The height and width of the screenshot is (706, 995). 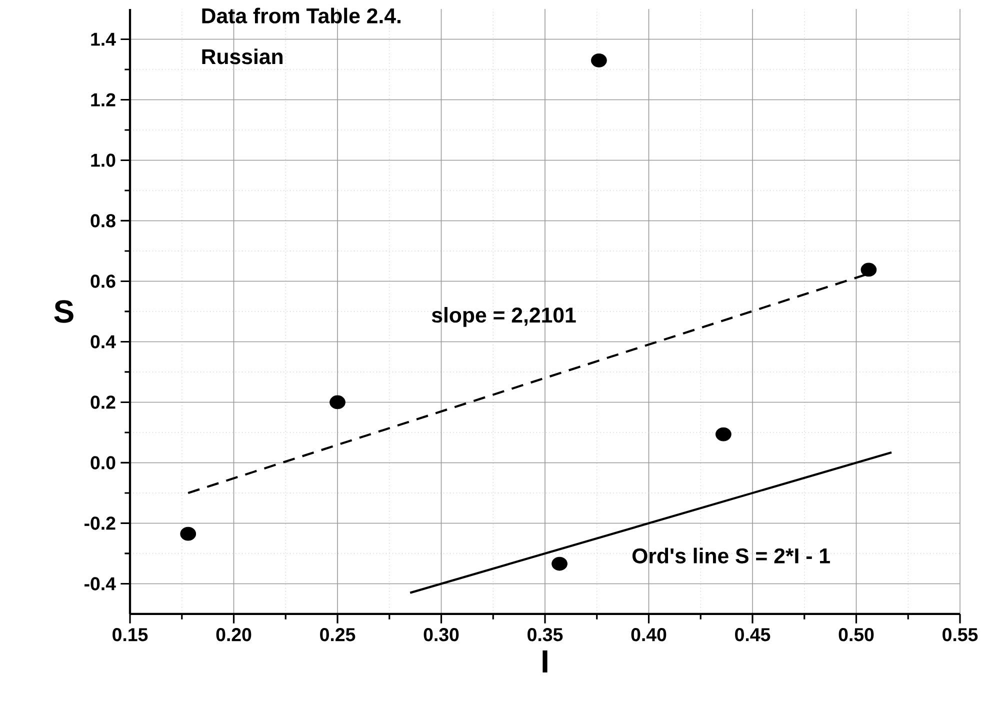 I want to click on x-tick-label: 0.30, so click(x=441, y=635).